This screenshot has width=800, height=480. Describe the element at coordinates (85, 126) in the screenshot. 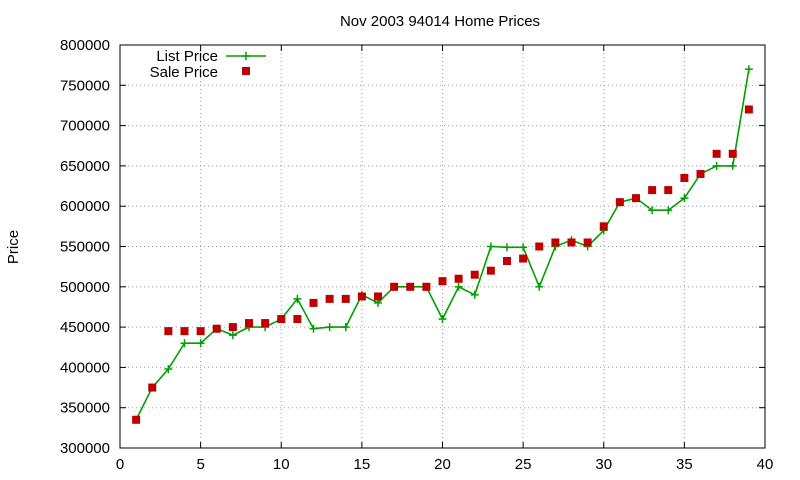

I see `y-tick-label: 700000` at that location.